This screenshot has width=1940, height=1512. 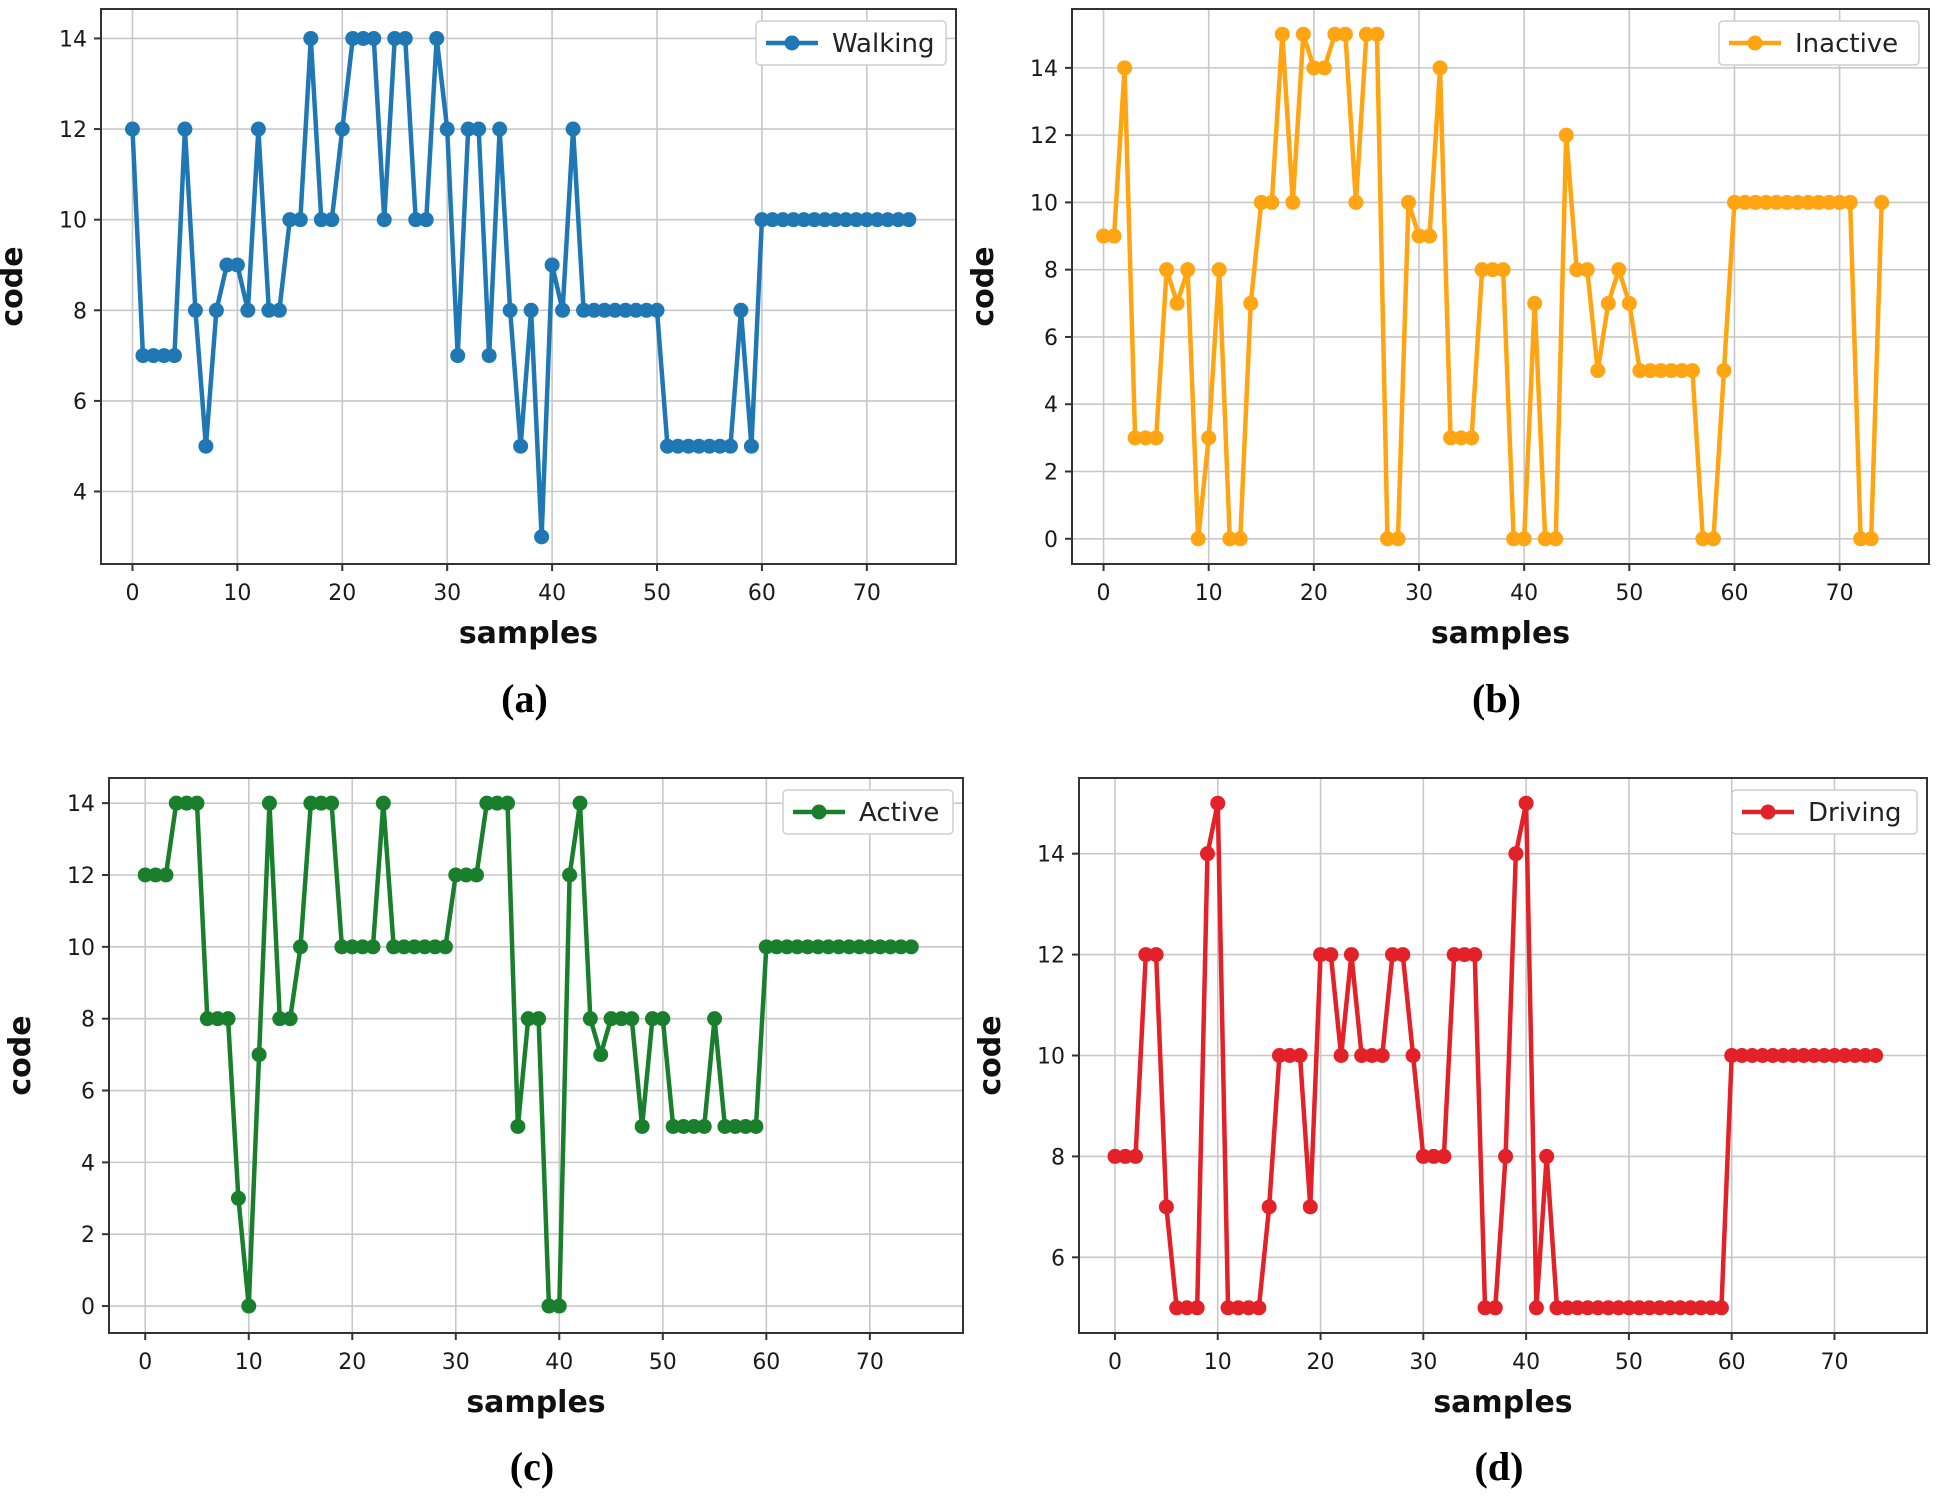 What do you see at coordinates (1768, 812) in the screenshot?
I see `legend-marker` at bounding box center [1768, 812].